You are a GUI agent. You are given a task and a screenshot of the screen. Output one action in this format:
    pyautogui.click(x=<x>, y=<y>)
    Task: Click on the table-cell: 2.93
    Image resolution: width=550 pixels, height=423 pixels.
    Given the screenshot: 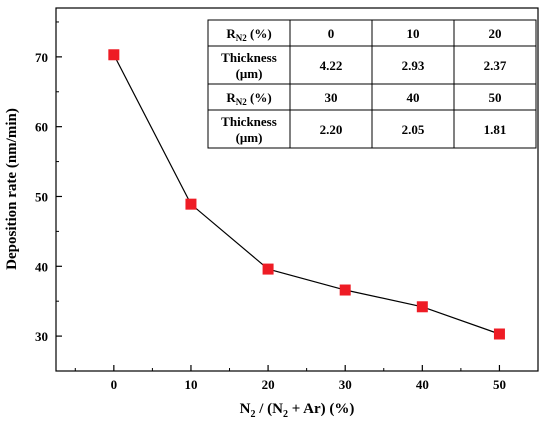 What is the action you would take?
    pyautogui.click(x=413, y=65)
    